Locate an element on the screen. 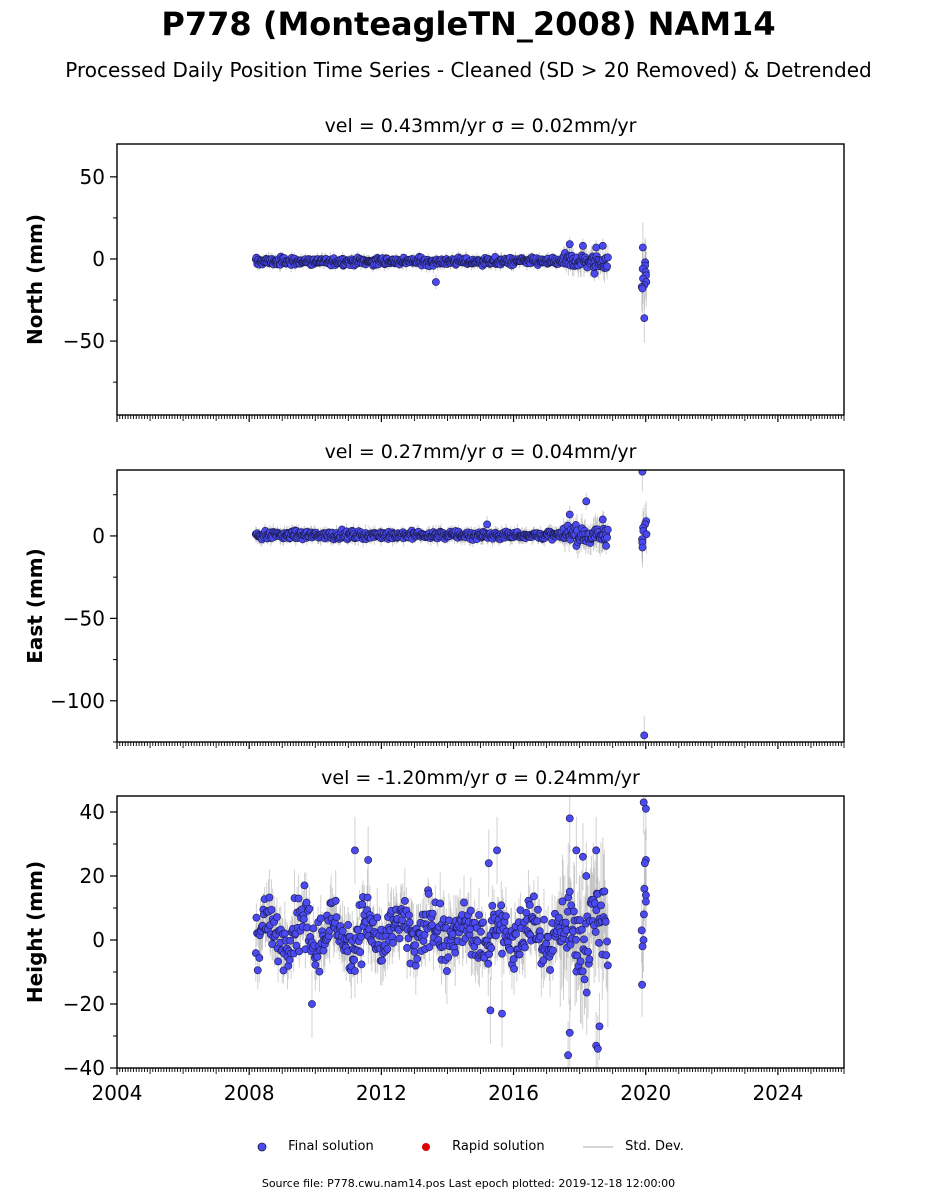 The height and width of the screenshot is (1200, 937). y-axis-label: East (mm) is located at coordinates (35, 606).